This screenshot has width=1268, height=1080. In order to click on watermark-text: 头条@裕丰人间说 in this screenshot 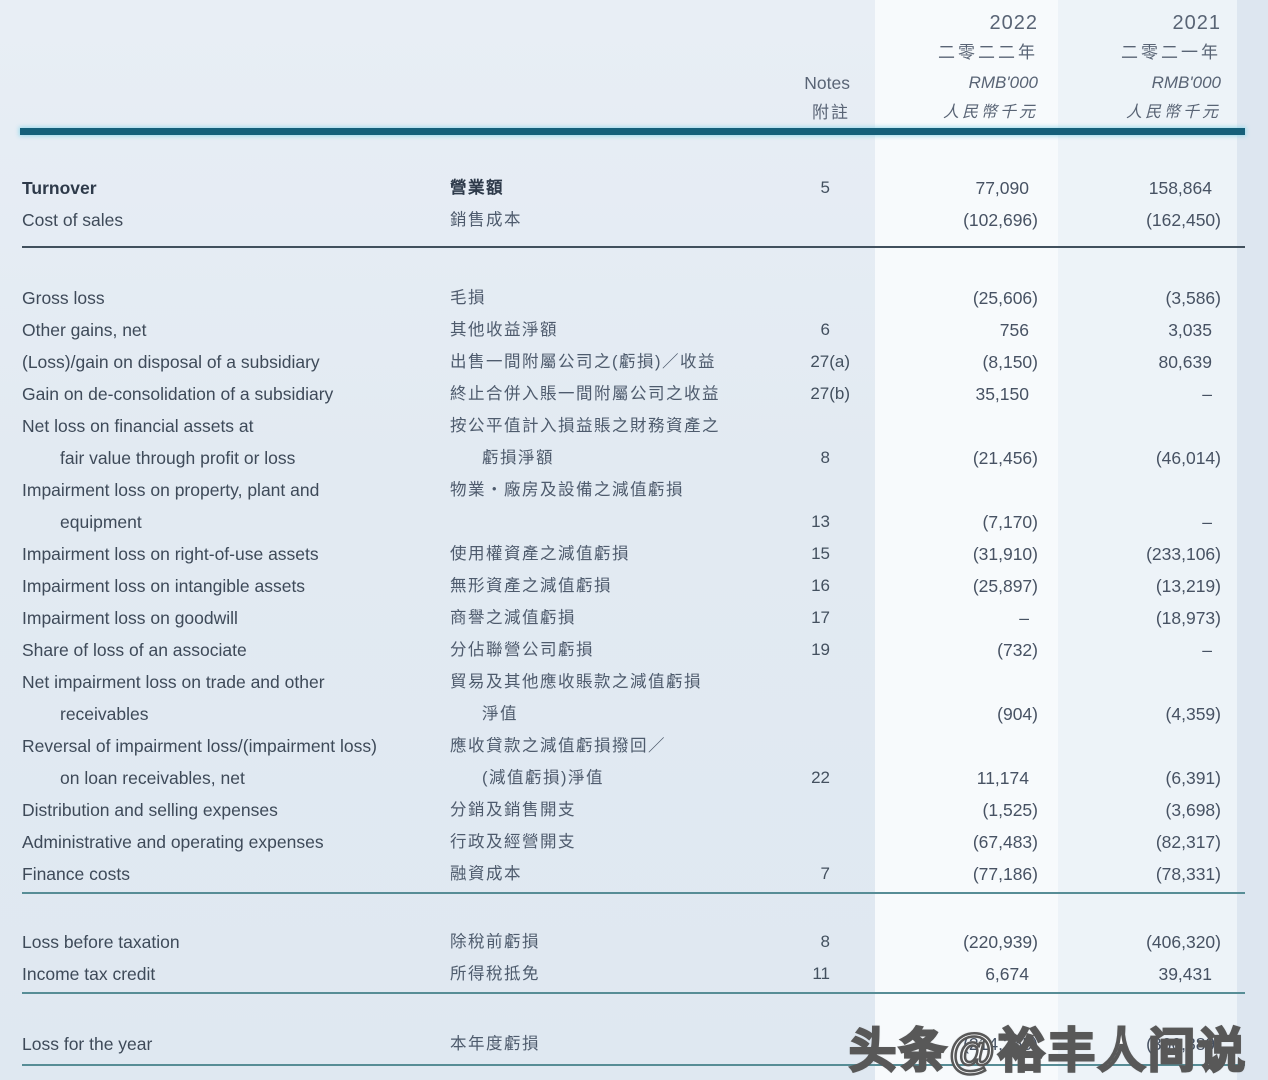, I will do `click(1048, 1051)`.